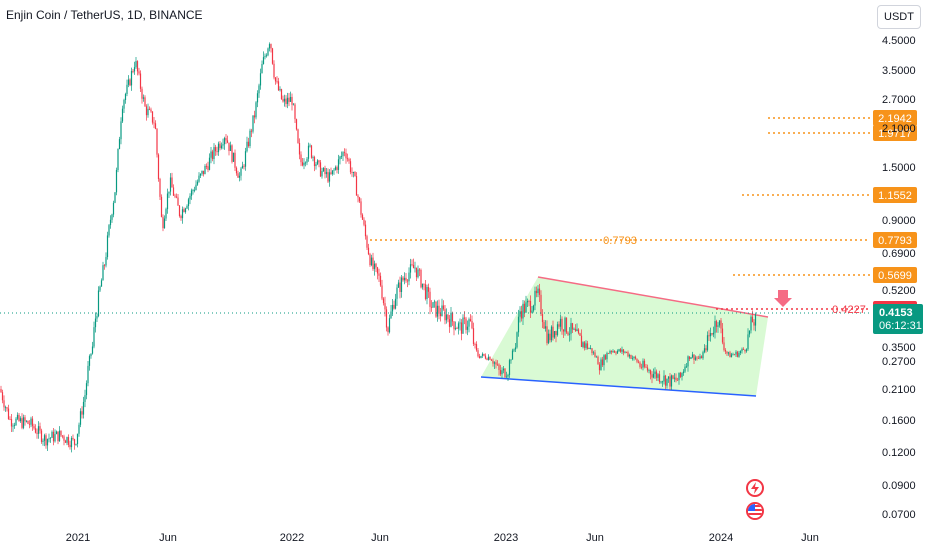  What do you see at coordinates (721, 538) in the screenshot?
I see `x-tick-label: 2024` at bounding box center [721, 538].